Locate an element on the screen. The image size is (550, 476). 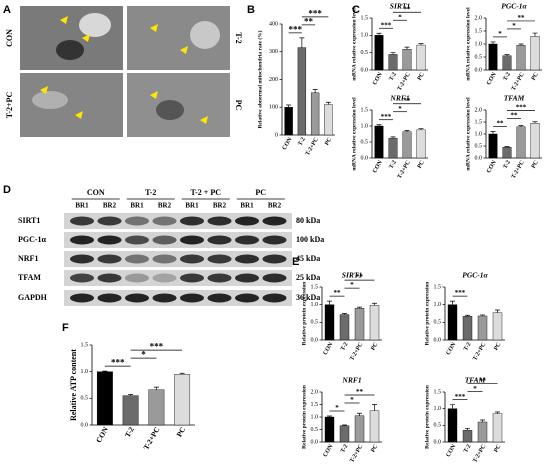
replicate: BR1 is located at coordinates (247, 206).